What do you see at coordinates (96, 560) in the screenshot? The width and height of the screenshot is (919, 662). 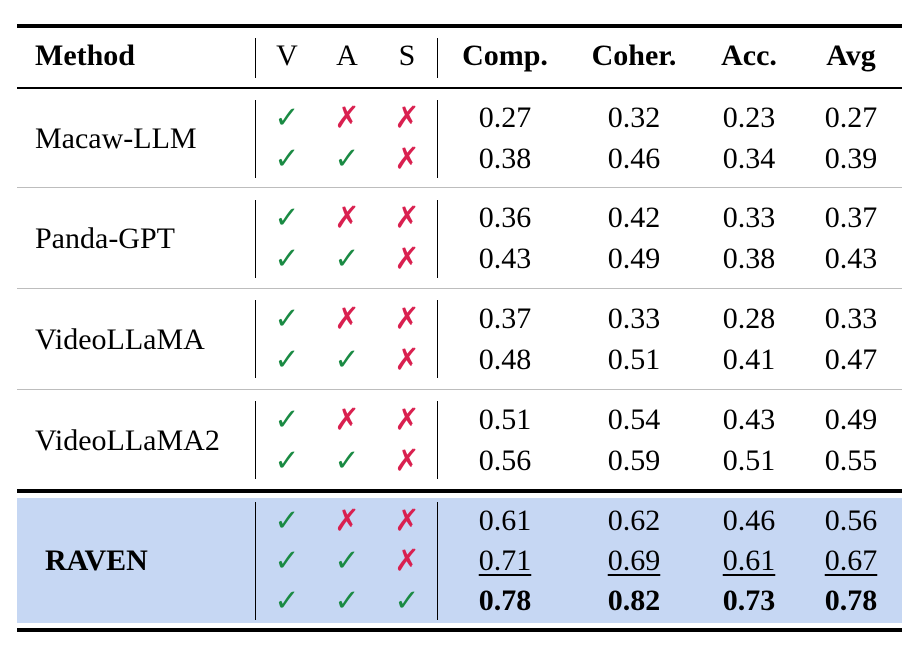 I see `method-name-raven: RAVEN` at bounding box center [96, 560].